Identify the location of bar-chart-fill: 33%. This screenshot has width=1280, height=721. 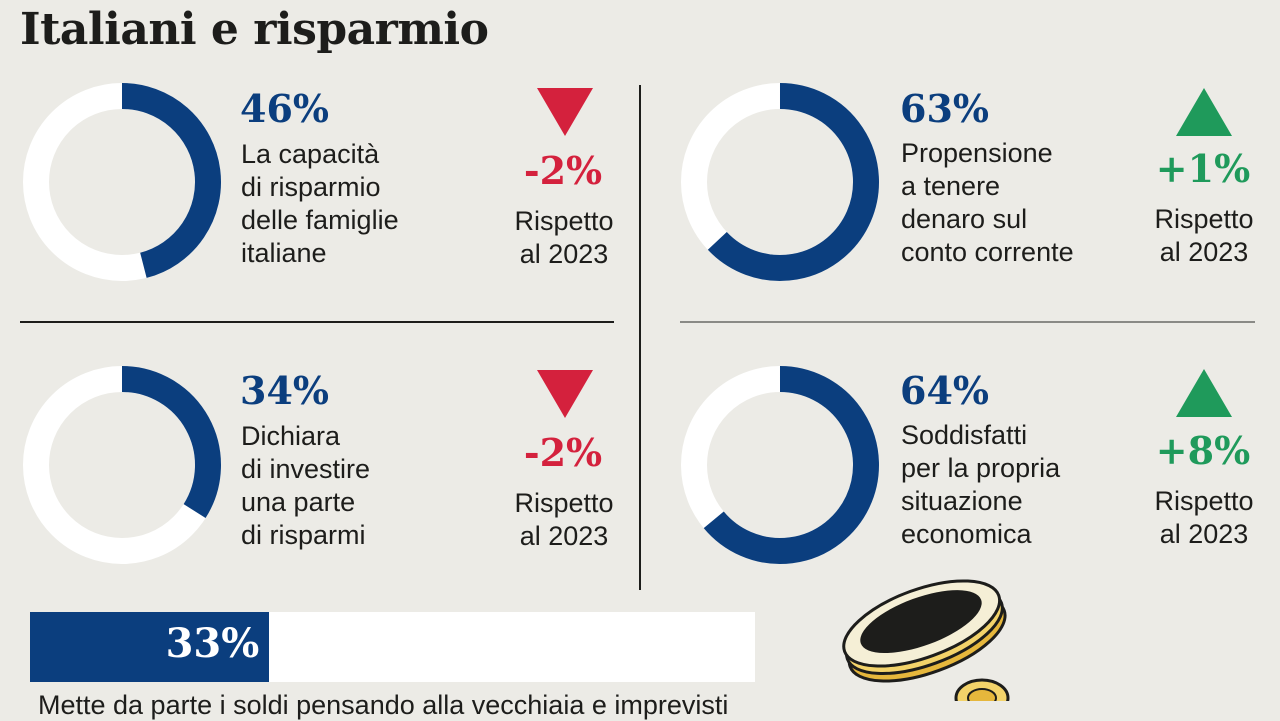
(150, 647).